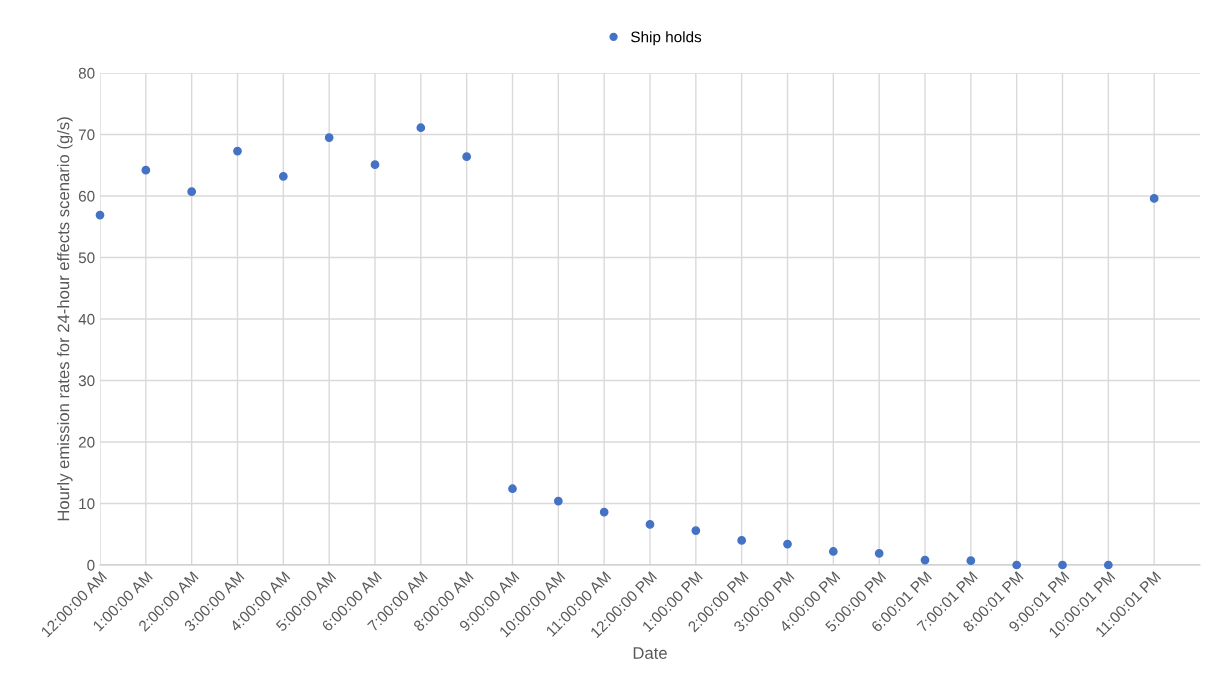  I want to click on y-tick-label: 20, so click(86, 442).